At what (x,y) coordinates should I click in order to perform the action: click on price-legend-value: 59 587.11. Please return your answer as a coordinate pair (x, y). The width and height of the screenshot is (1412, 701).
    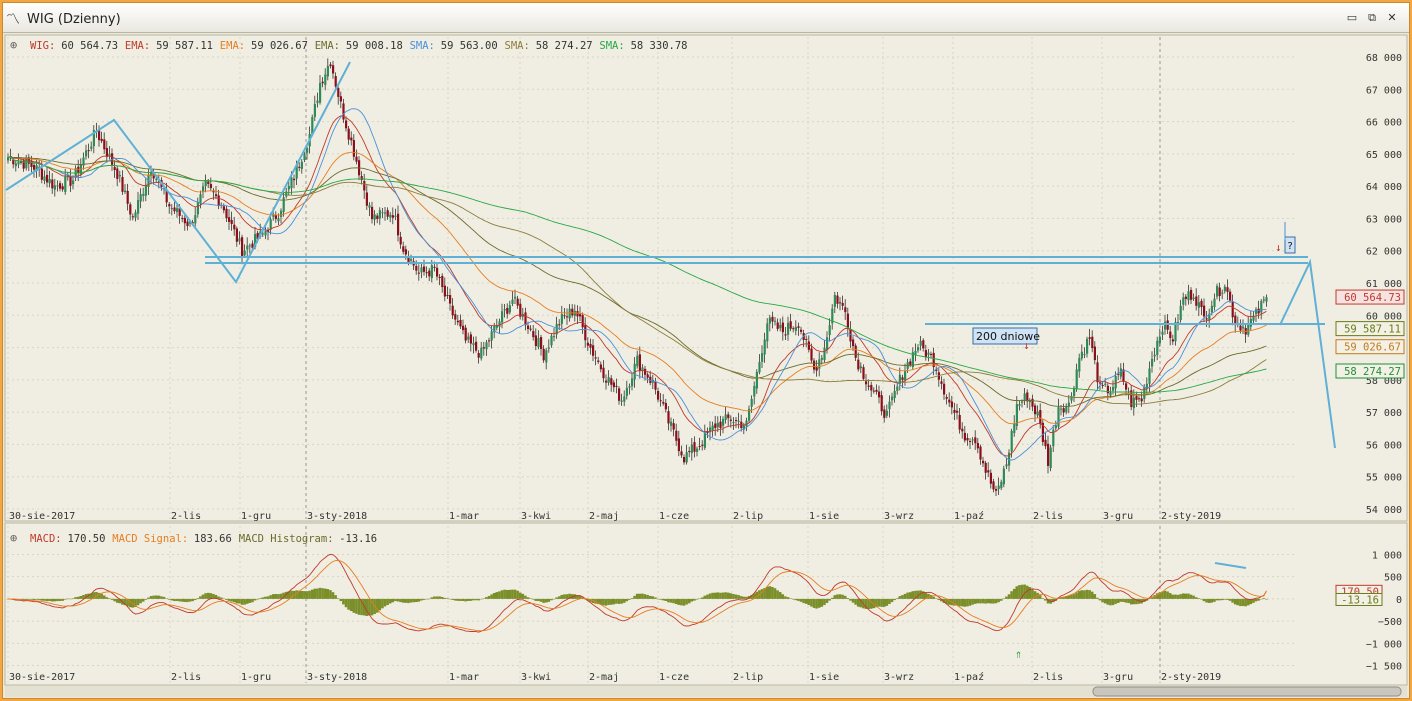
    Looking at the image, I should click on (184, 46).